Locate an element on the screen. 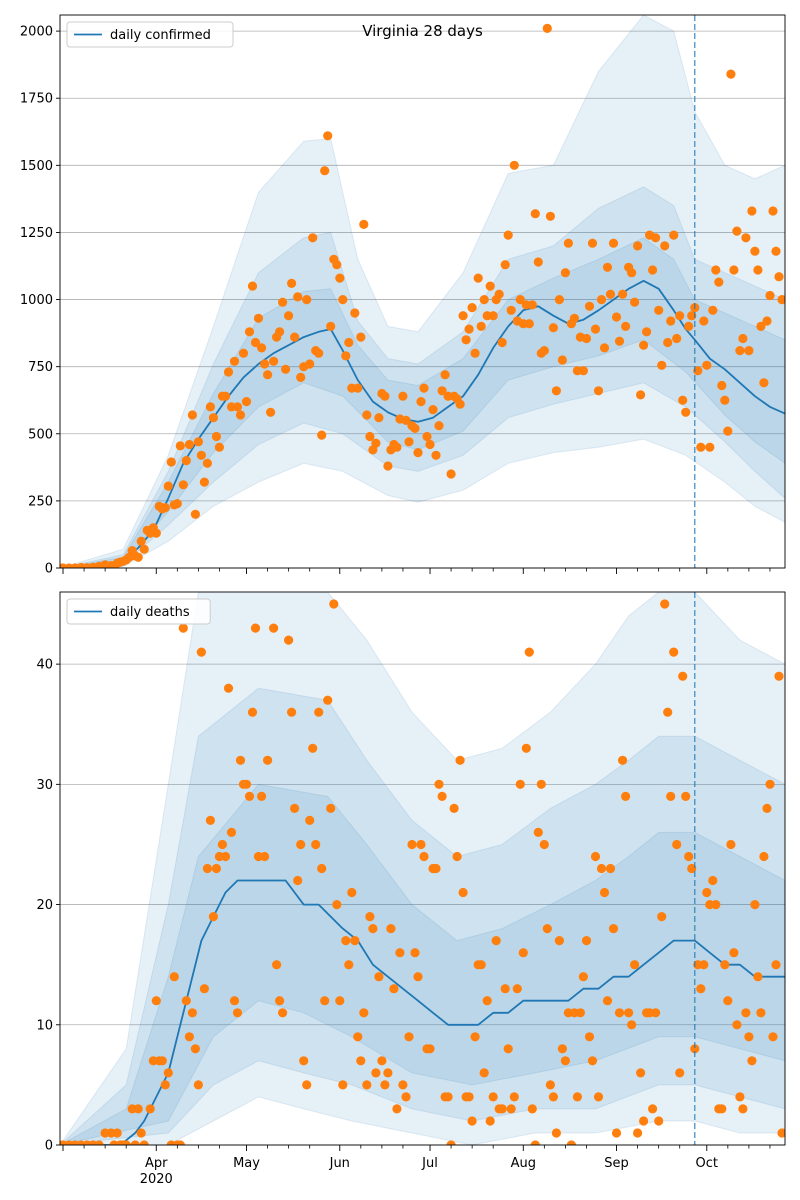 This screenshot has height=1200, width=800. legend-label: daily deaths is located at coordinates (150, 612).